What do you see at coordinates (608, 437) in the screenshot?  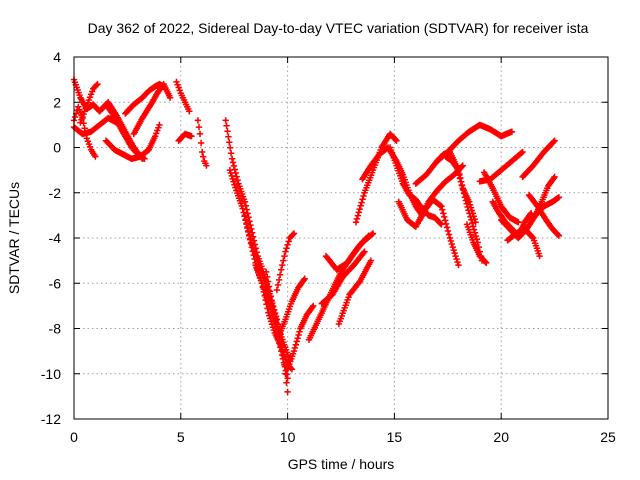 I see `x-tick-label: 25` at bounding box center [608, 437].